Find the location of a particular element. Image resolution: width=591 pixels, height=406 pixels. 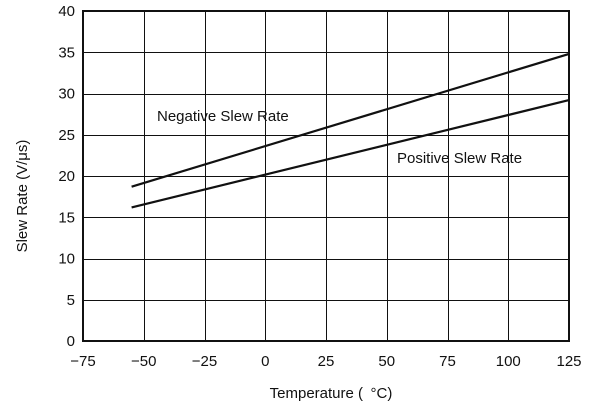

series-label-negative: Negative Slew Rate is located at coordinates (223, 116).